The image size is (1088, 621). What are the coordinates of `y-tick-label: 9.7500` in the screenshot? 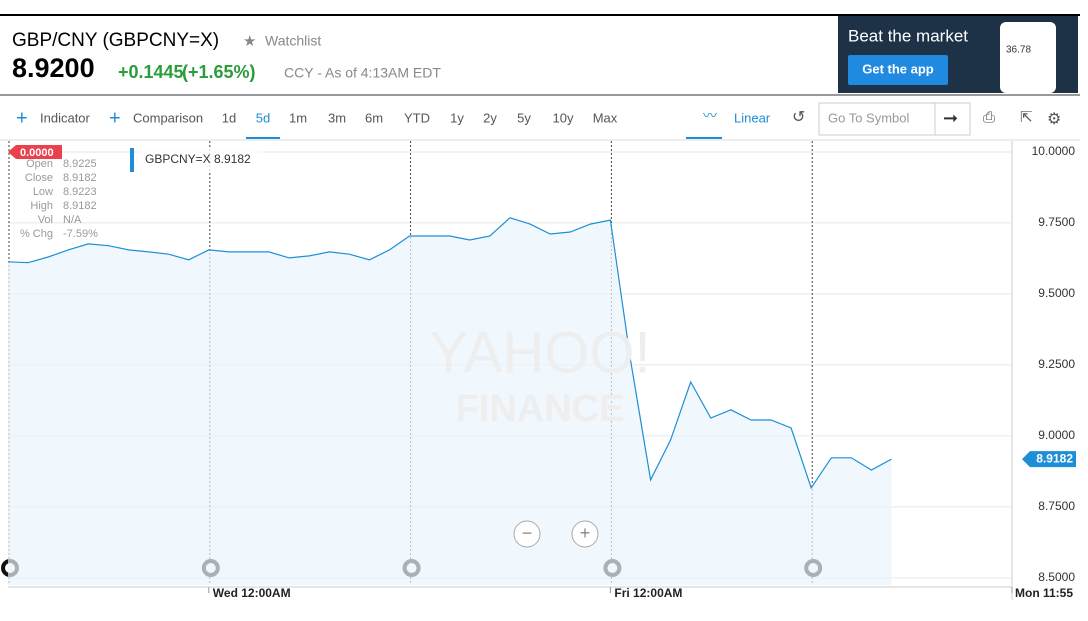 It's located at (1056, 222).